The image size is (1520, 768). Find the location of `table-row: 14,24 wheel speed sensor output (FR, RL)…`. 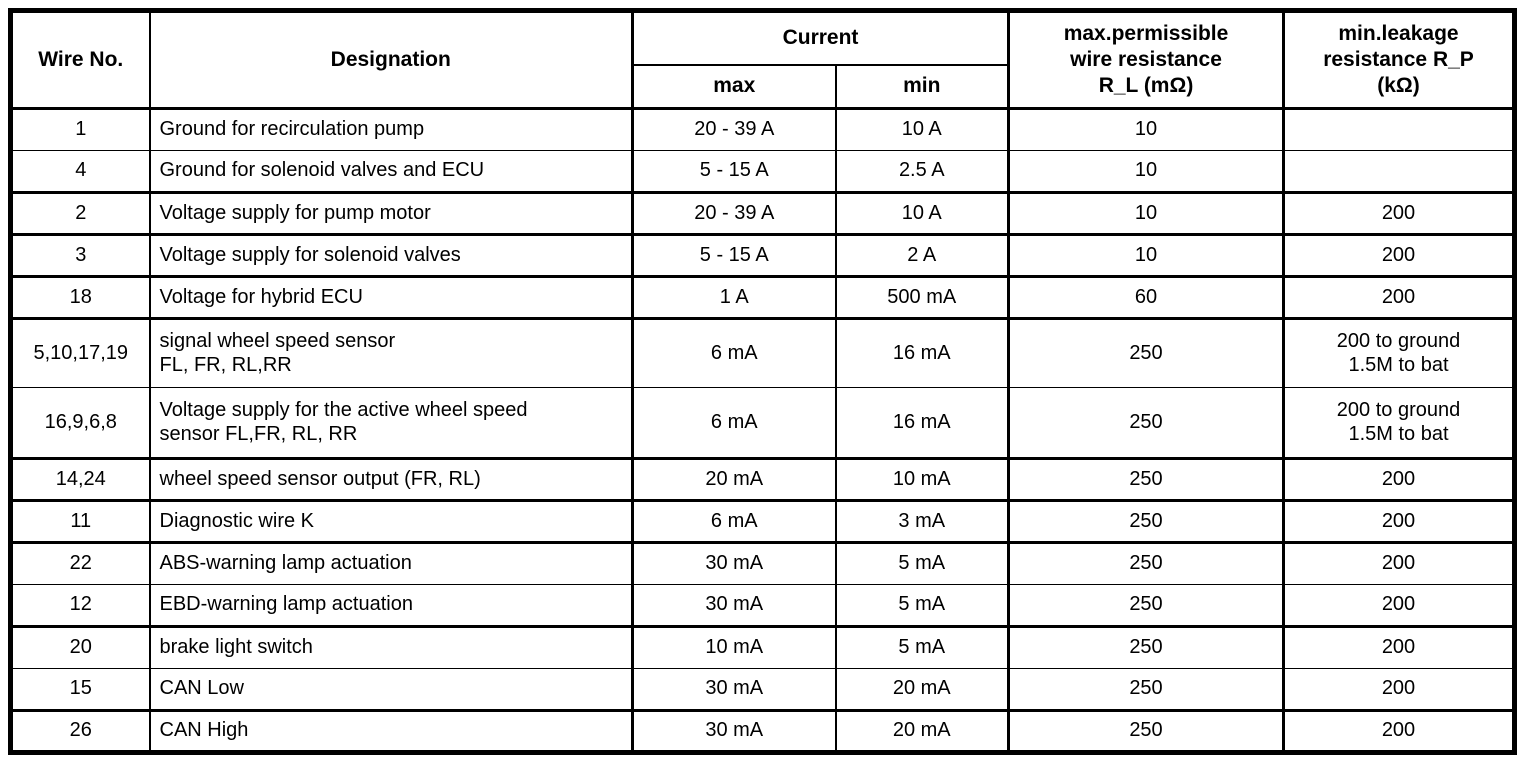

table-row: 14,24 wheel speed sensor output (FR, RL)… is located at coordinates (762, 479).